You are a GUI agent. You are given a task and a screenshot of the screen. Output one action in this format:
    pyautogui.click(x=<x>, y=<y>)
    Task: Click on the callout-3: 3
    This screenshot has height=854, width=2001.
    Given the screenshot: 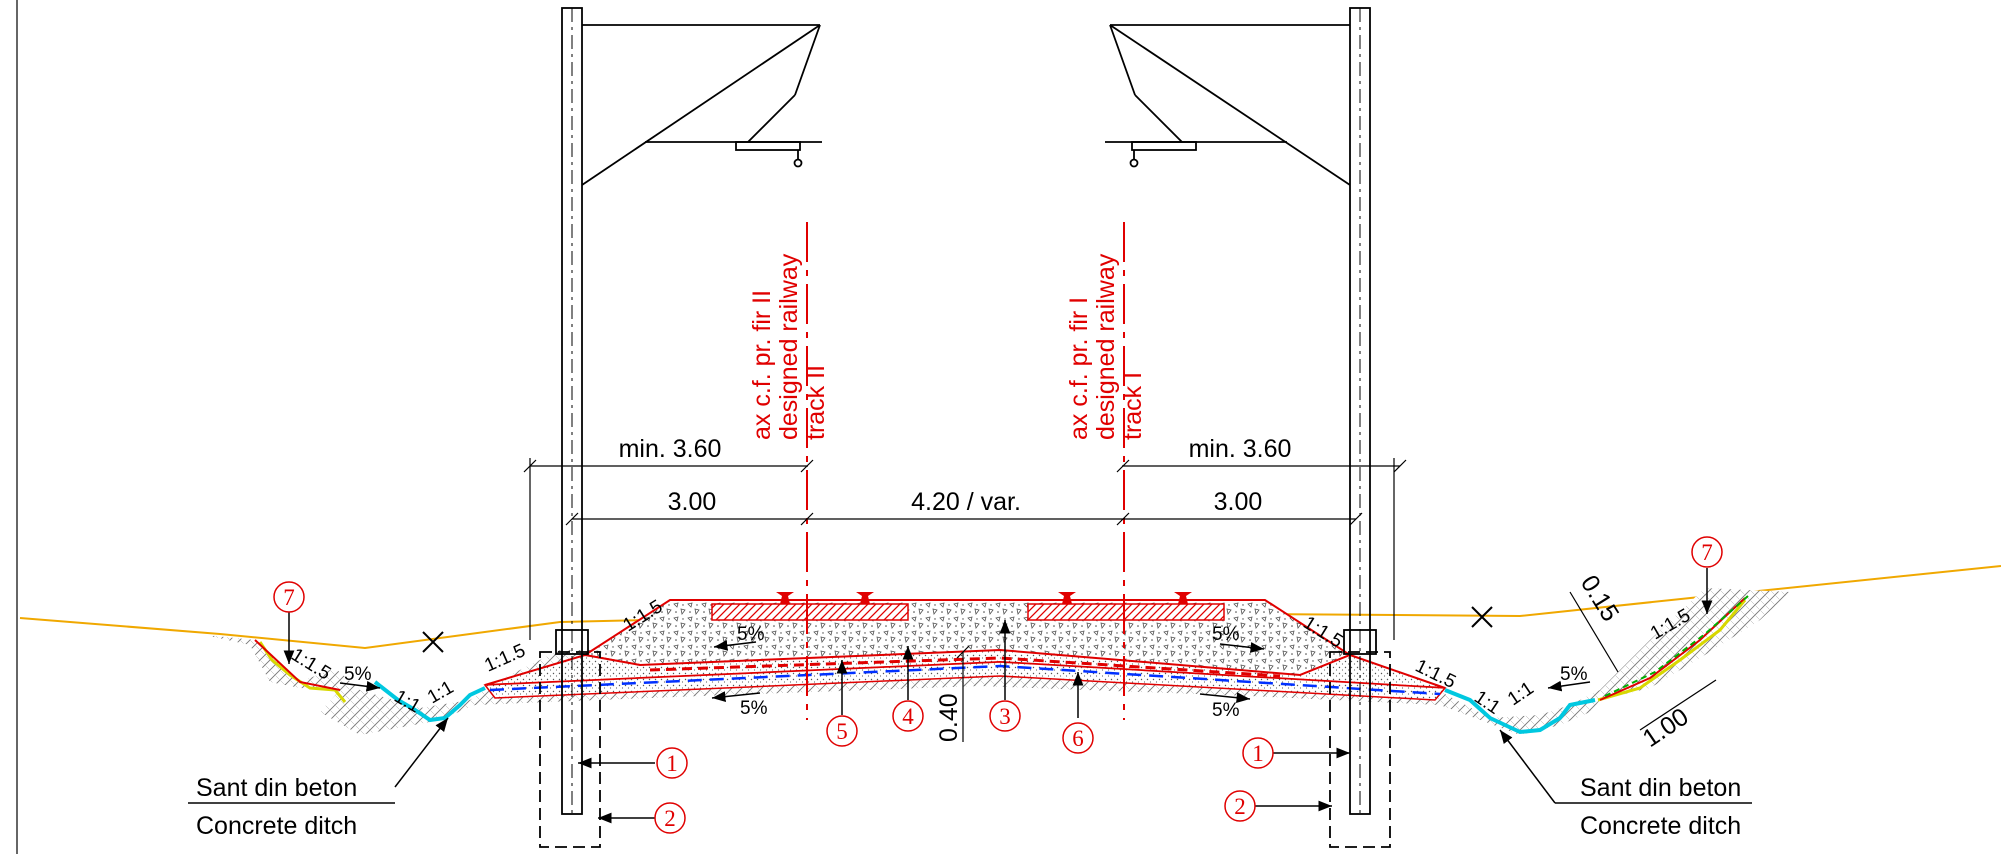 What is the action you would take?
    pyautogui.click(x=1005, y=716)
    